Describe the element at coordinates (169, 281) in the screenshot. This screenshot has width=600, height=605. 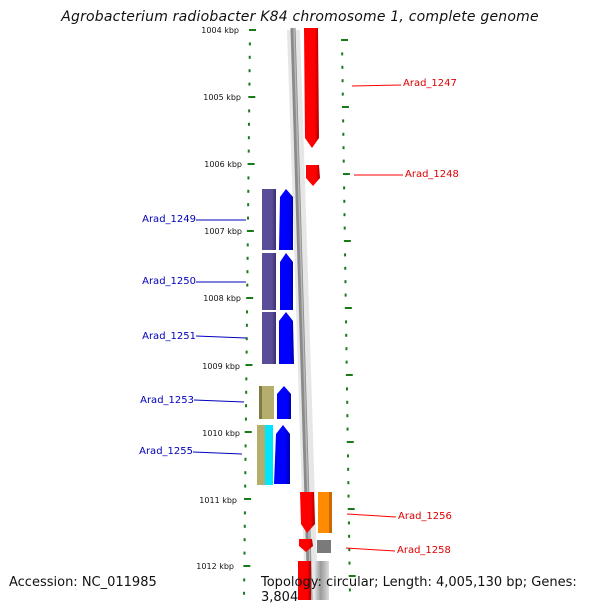
I see `gene-label-arad-1250: Arad_1250` at that location.